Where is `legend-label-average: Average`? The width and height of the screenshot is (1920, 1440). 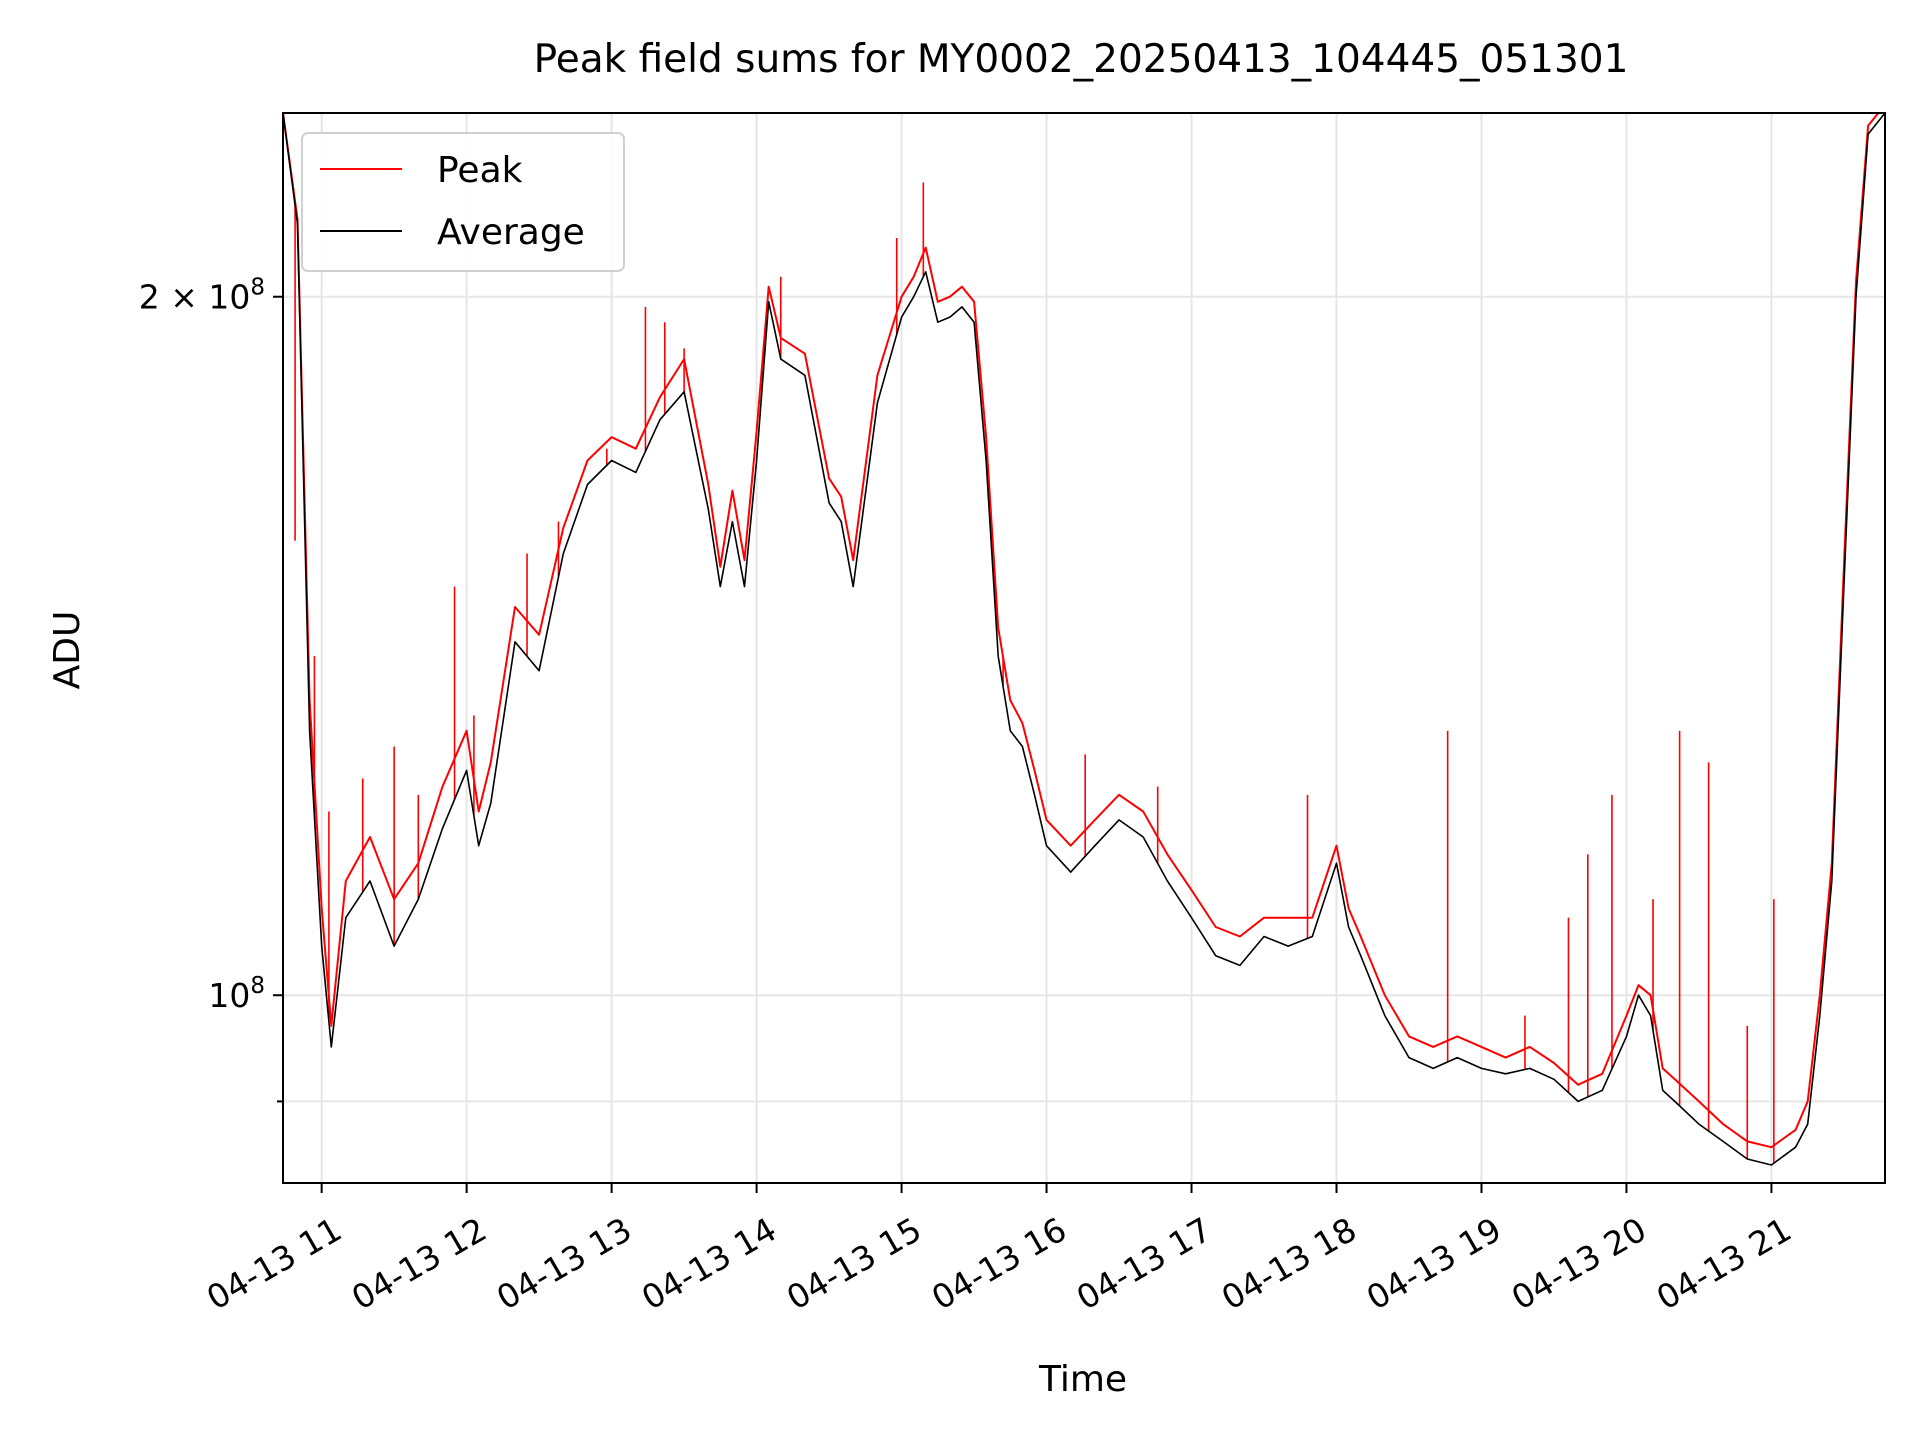 legend-label-average: Average is located at coordinates (511, 232).